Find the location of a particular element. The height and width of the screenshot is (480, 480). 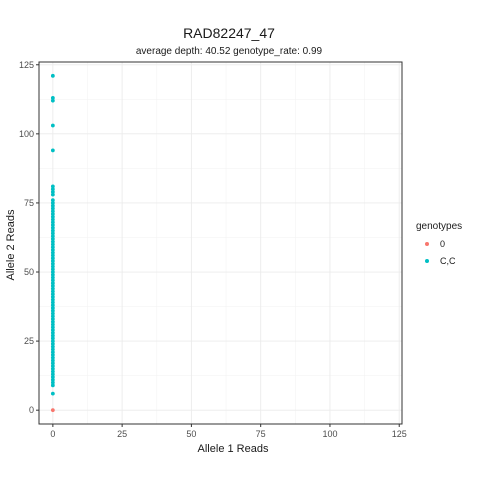

legend-label: C,C is located at coordinates (448, 261).